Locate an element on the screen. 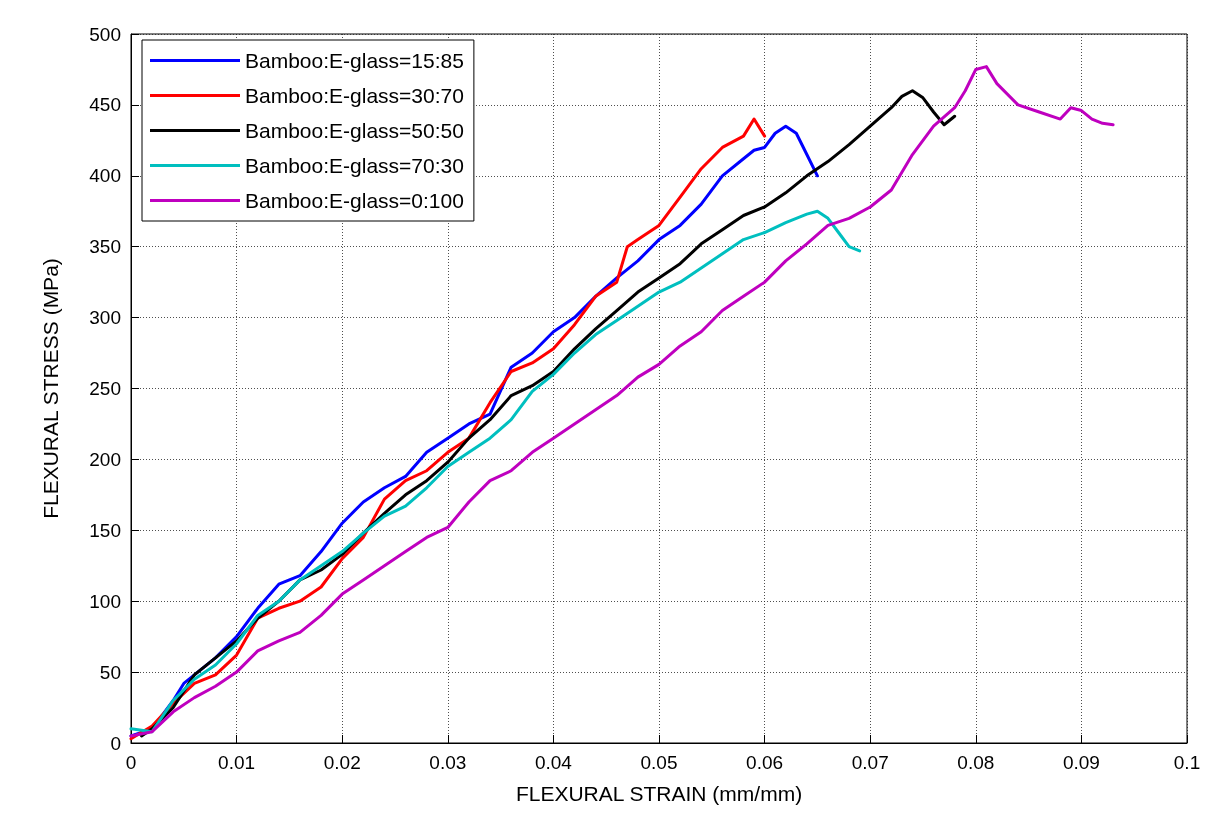 The width and height of the screenshot is (1218, 823). x-tick-label: 0.03 is located at coordinates (448, 762).